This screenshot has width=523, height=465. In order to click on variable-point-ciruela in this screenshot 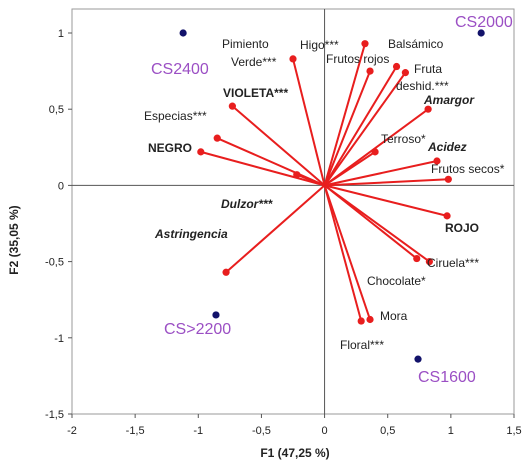, I will do `click(429, 262)`.